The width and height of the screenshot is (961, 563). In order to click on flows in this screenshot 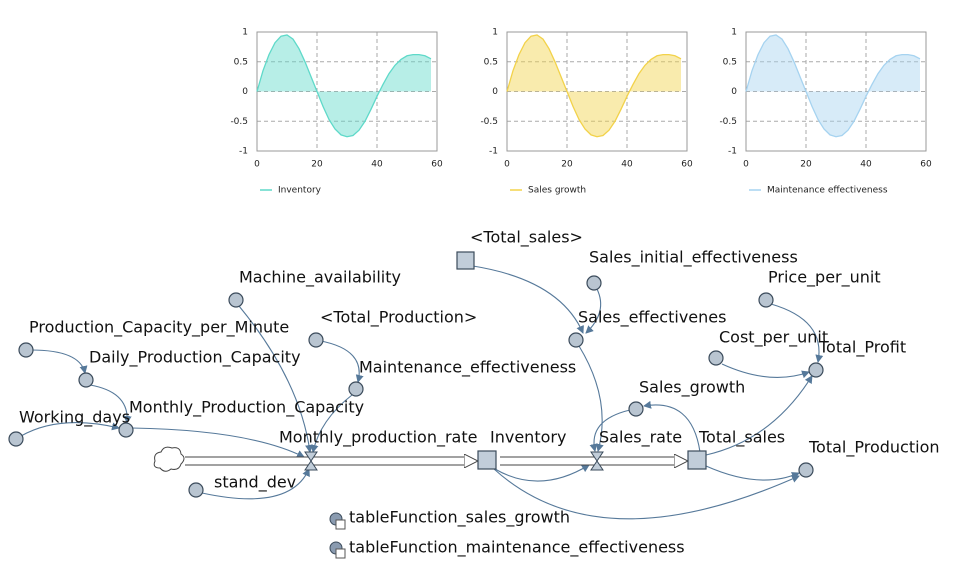, I will do `click(420, 459)`.